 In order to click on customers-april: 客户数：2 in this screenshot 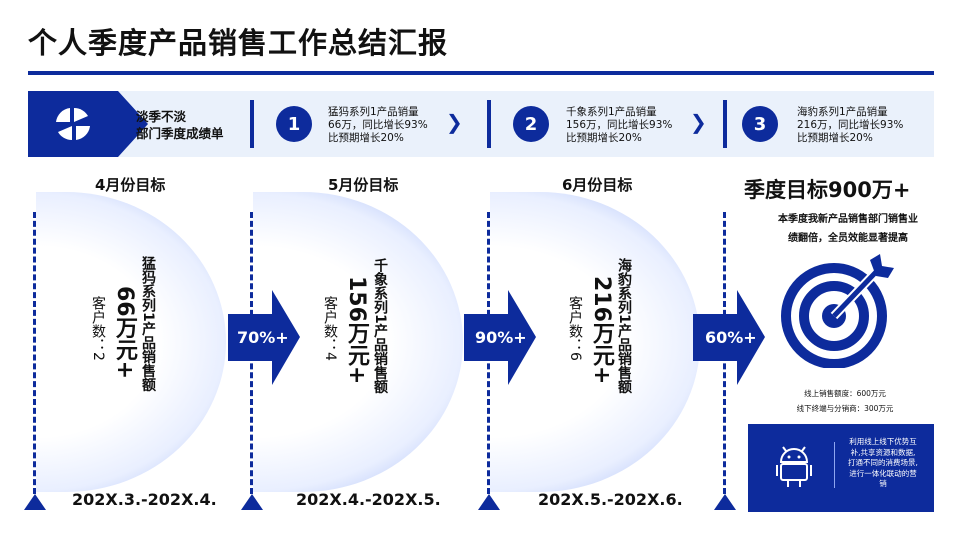, I will do `click(98, 328)`.